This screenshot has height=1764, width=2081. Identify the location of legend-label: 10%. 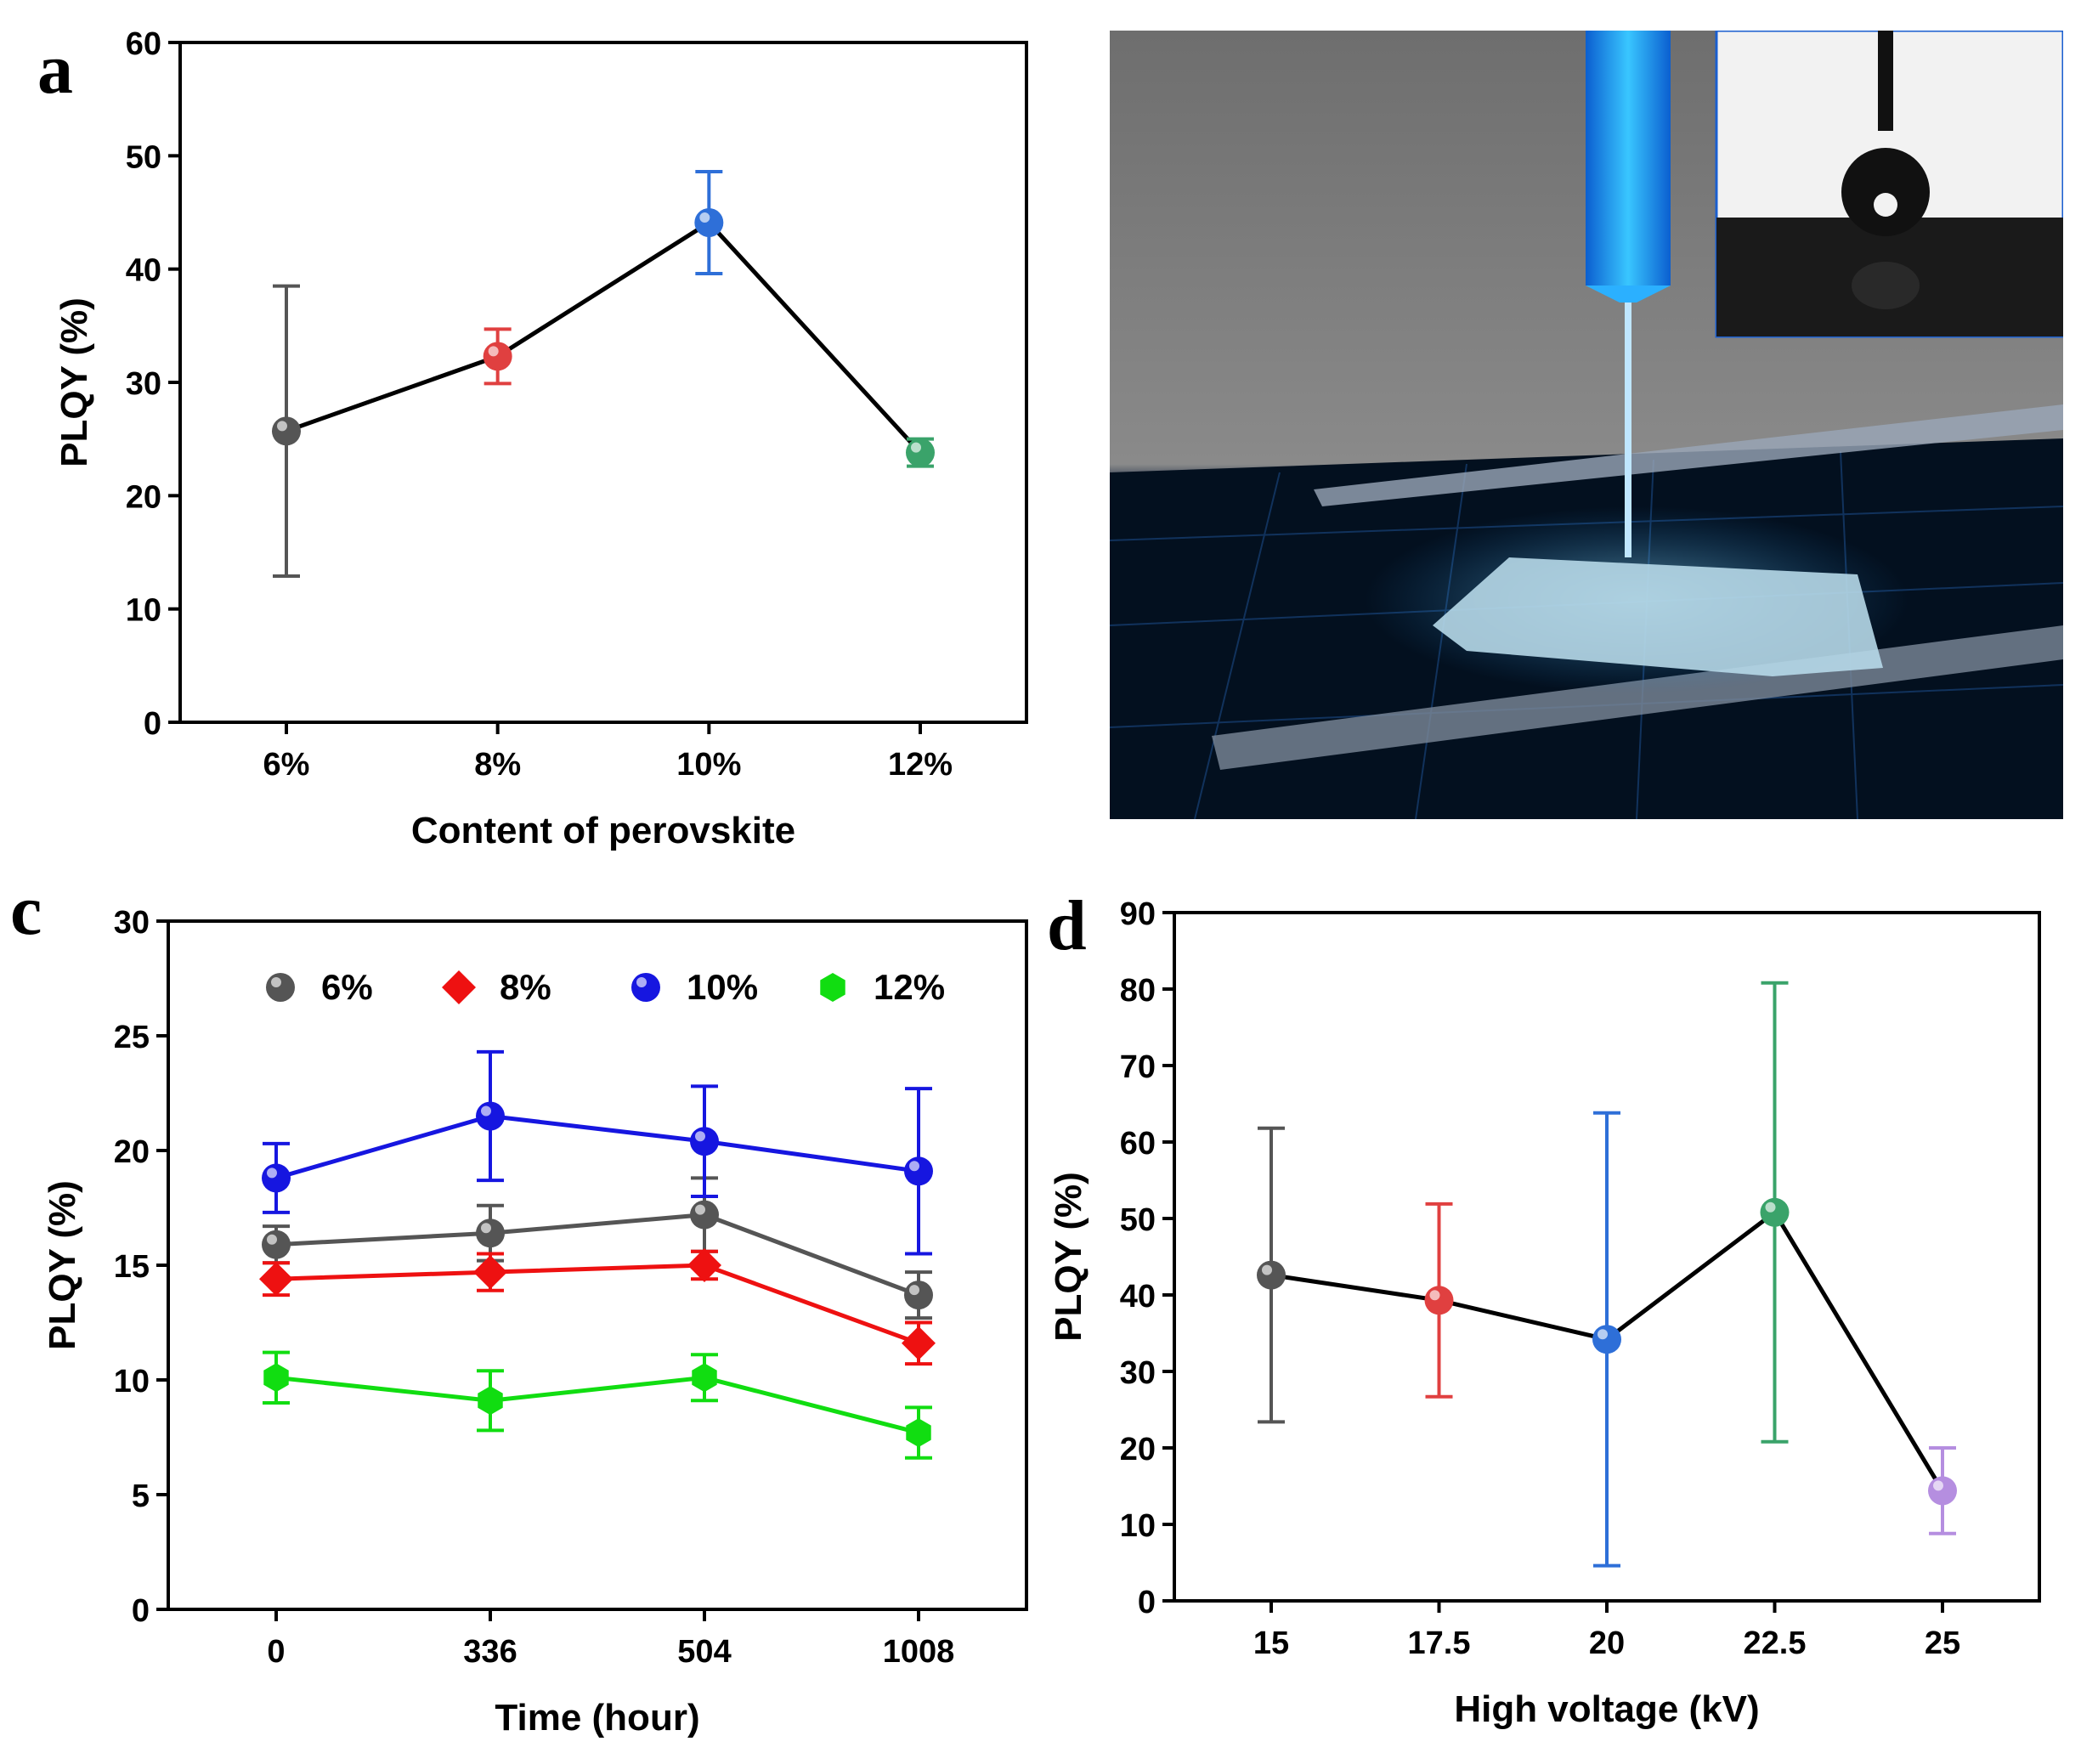
(723, 987).